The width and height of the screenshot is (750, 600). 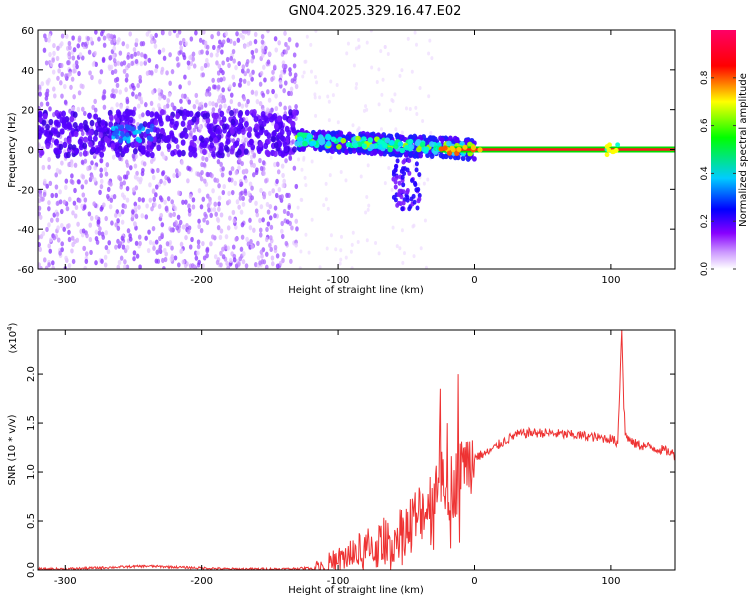 I want to click on snr-y-tick-label: 1.5, so click(x=31, y=423).